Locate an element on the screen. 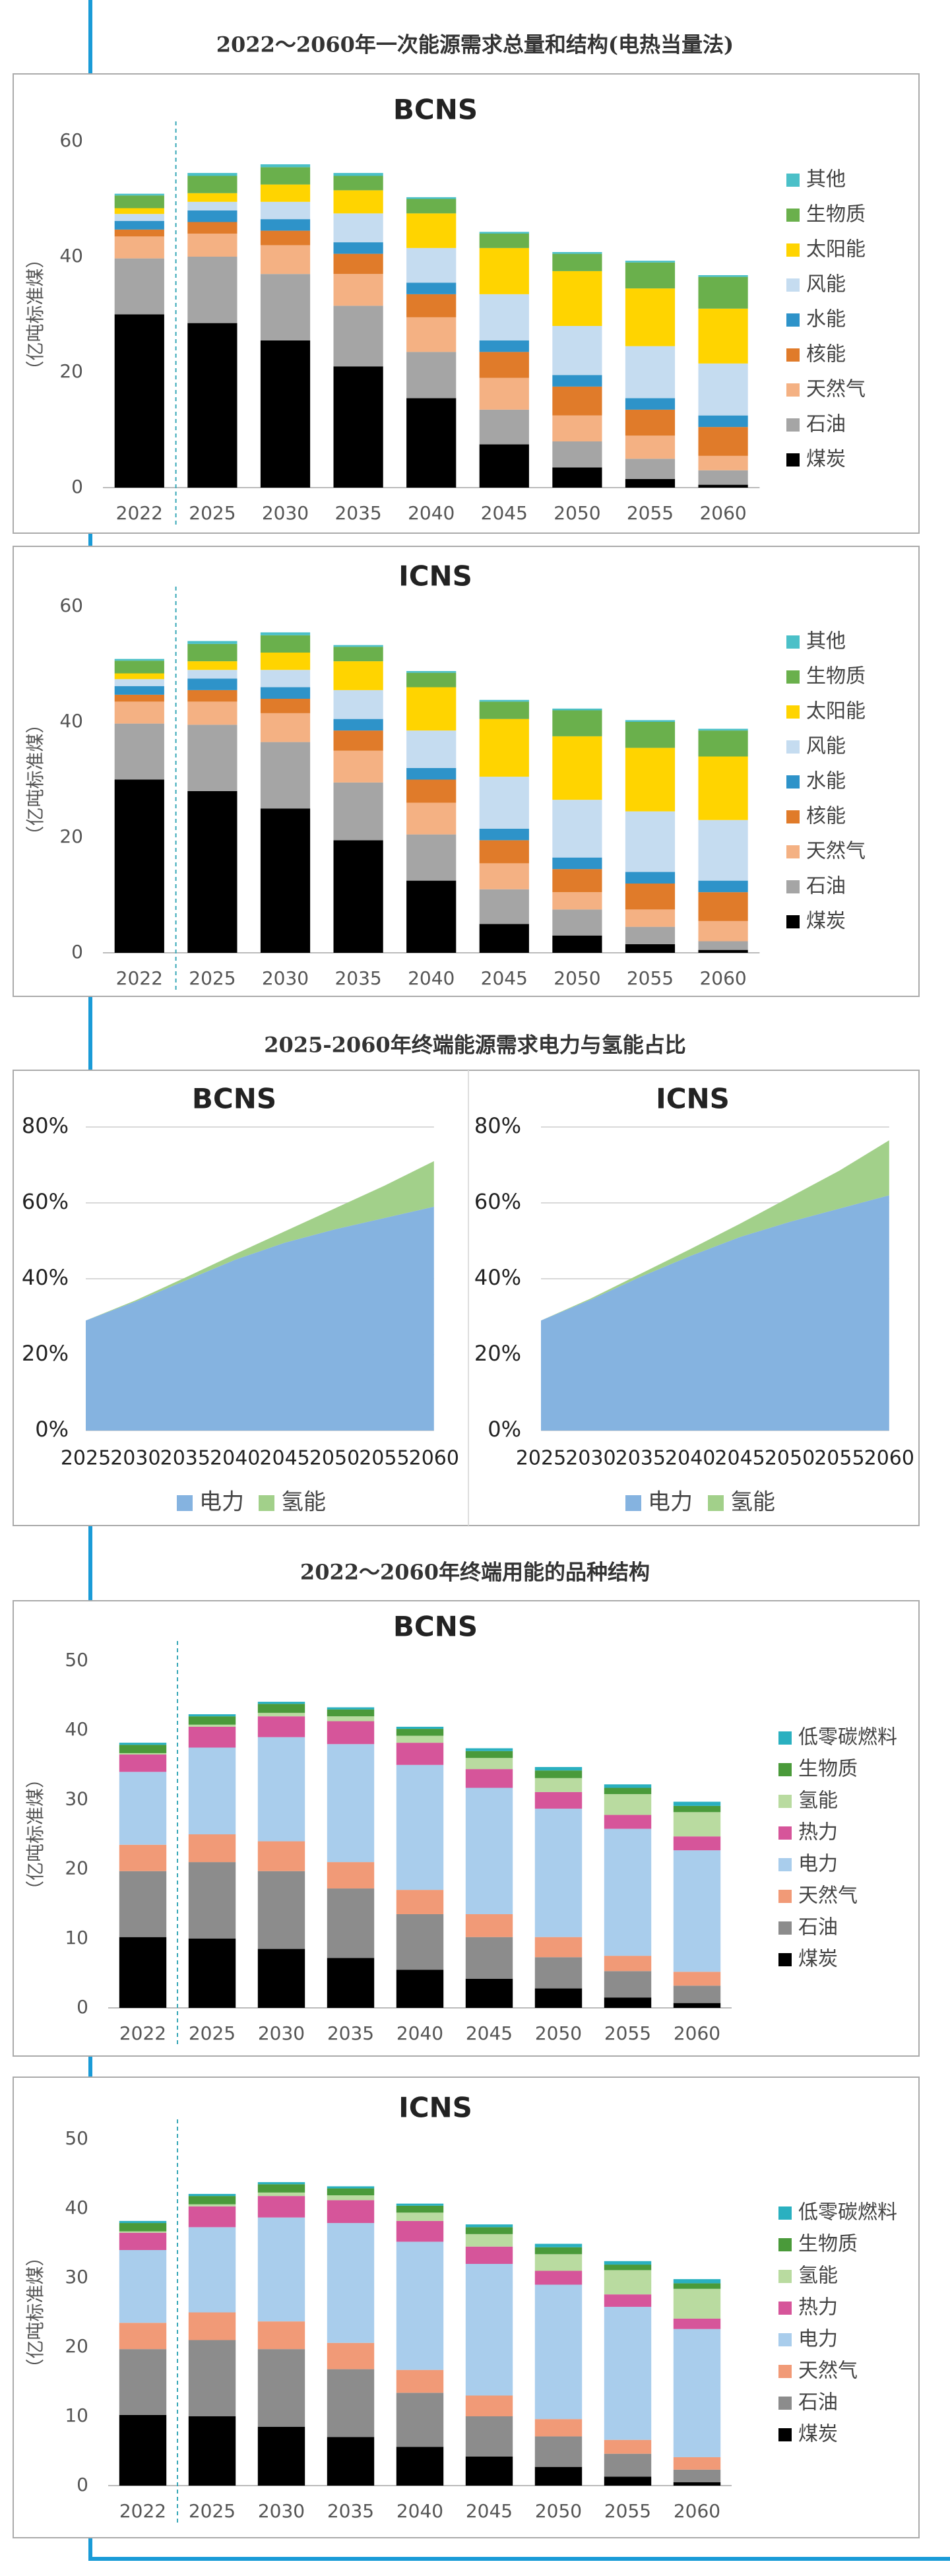 The height and width of the screenshot is (2576, 950). legend-label: 氢能 is located at coordinates (753, 1503).